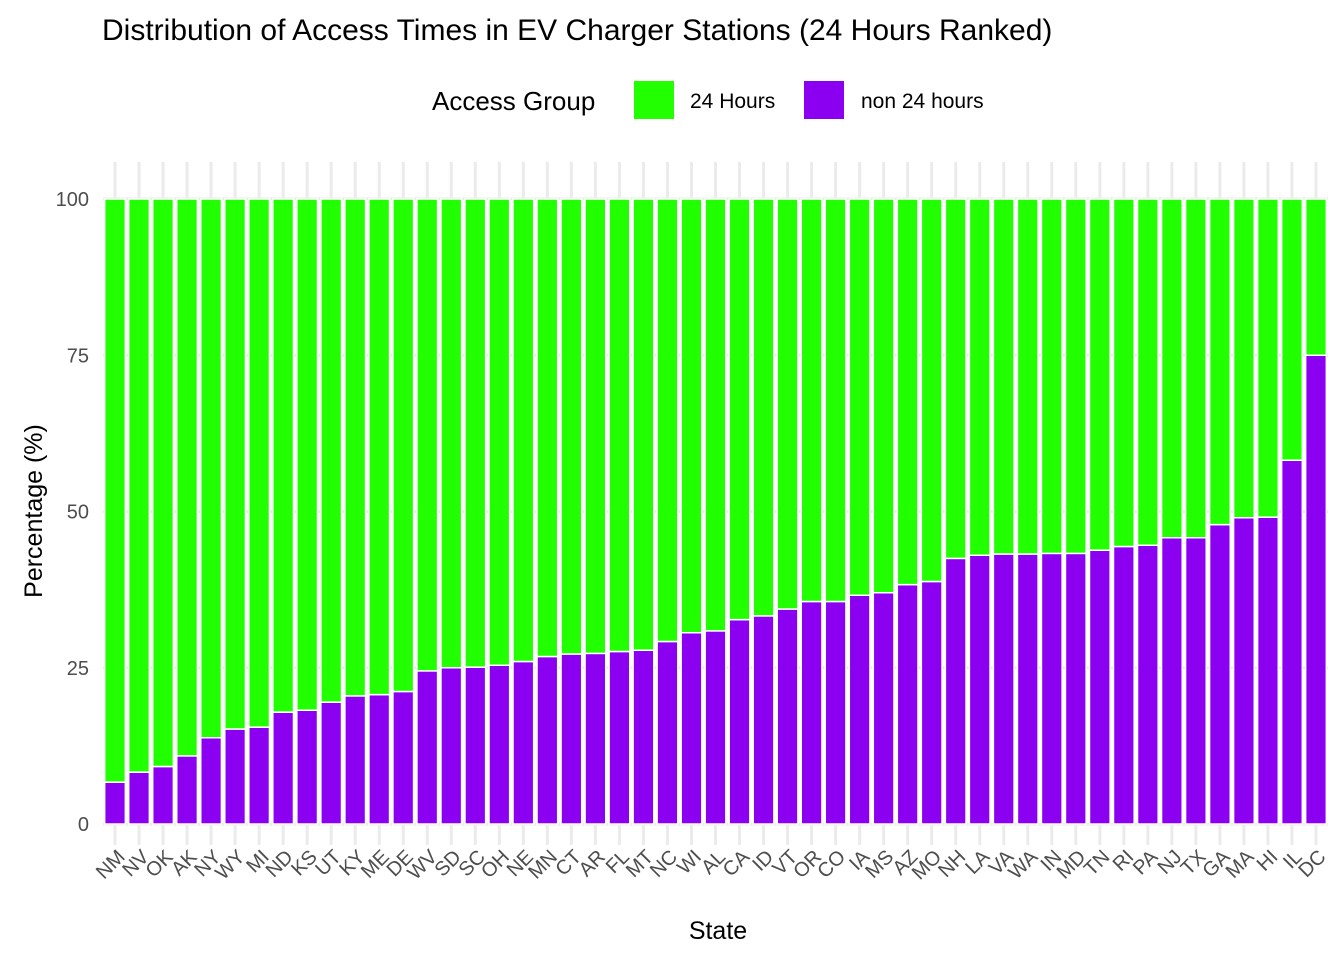  I want to click on bar-nm-non-24-hours, so click(115, 803).